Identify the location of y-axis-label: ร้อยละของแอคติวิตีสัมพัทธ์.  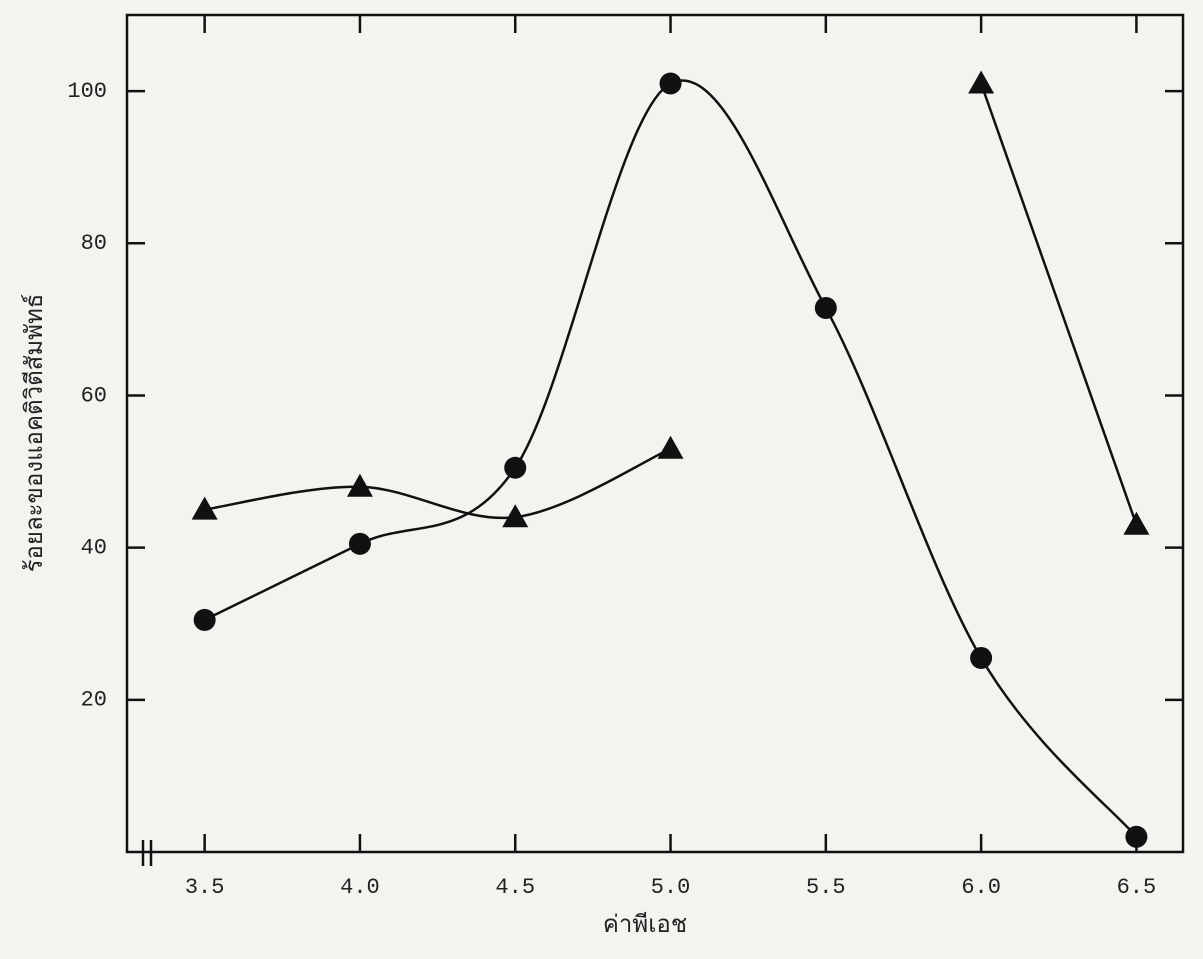
(34, 433).